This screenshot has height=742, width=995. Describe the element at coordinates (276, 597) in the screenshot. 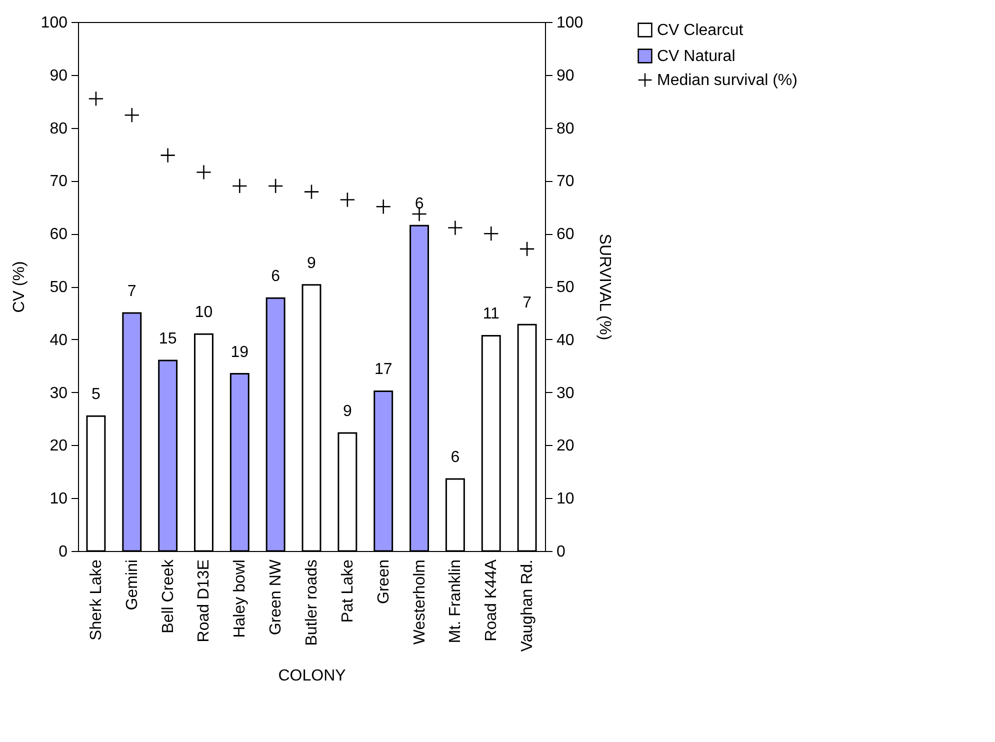

I see `x-tick-label: Green NW` at that location.